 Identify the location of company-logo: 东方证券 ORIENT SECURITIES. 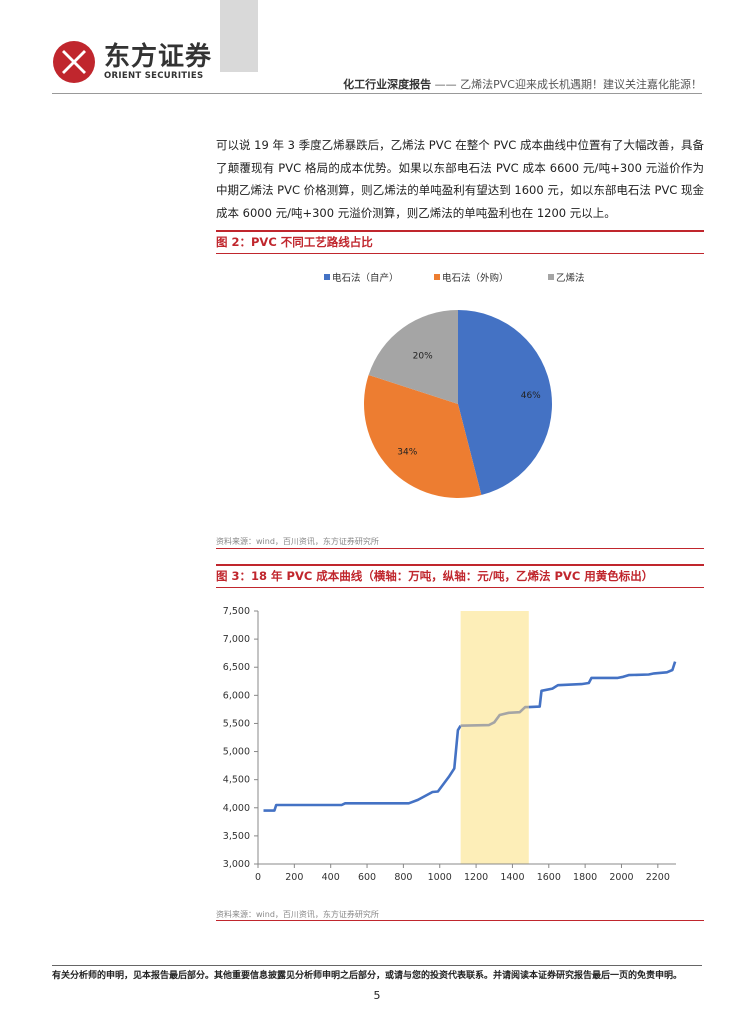
(132, 62).